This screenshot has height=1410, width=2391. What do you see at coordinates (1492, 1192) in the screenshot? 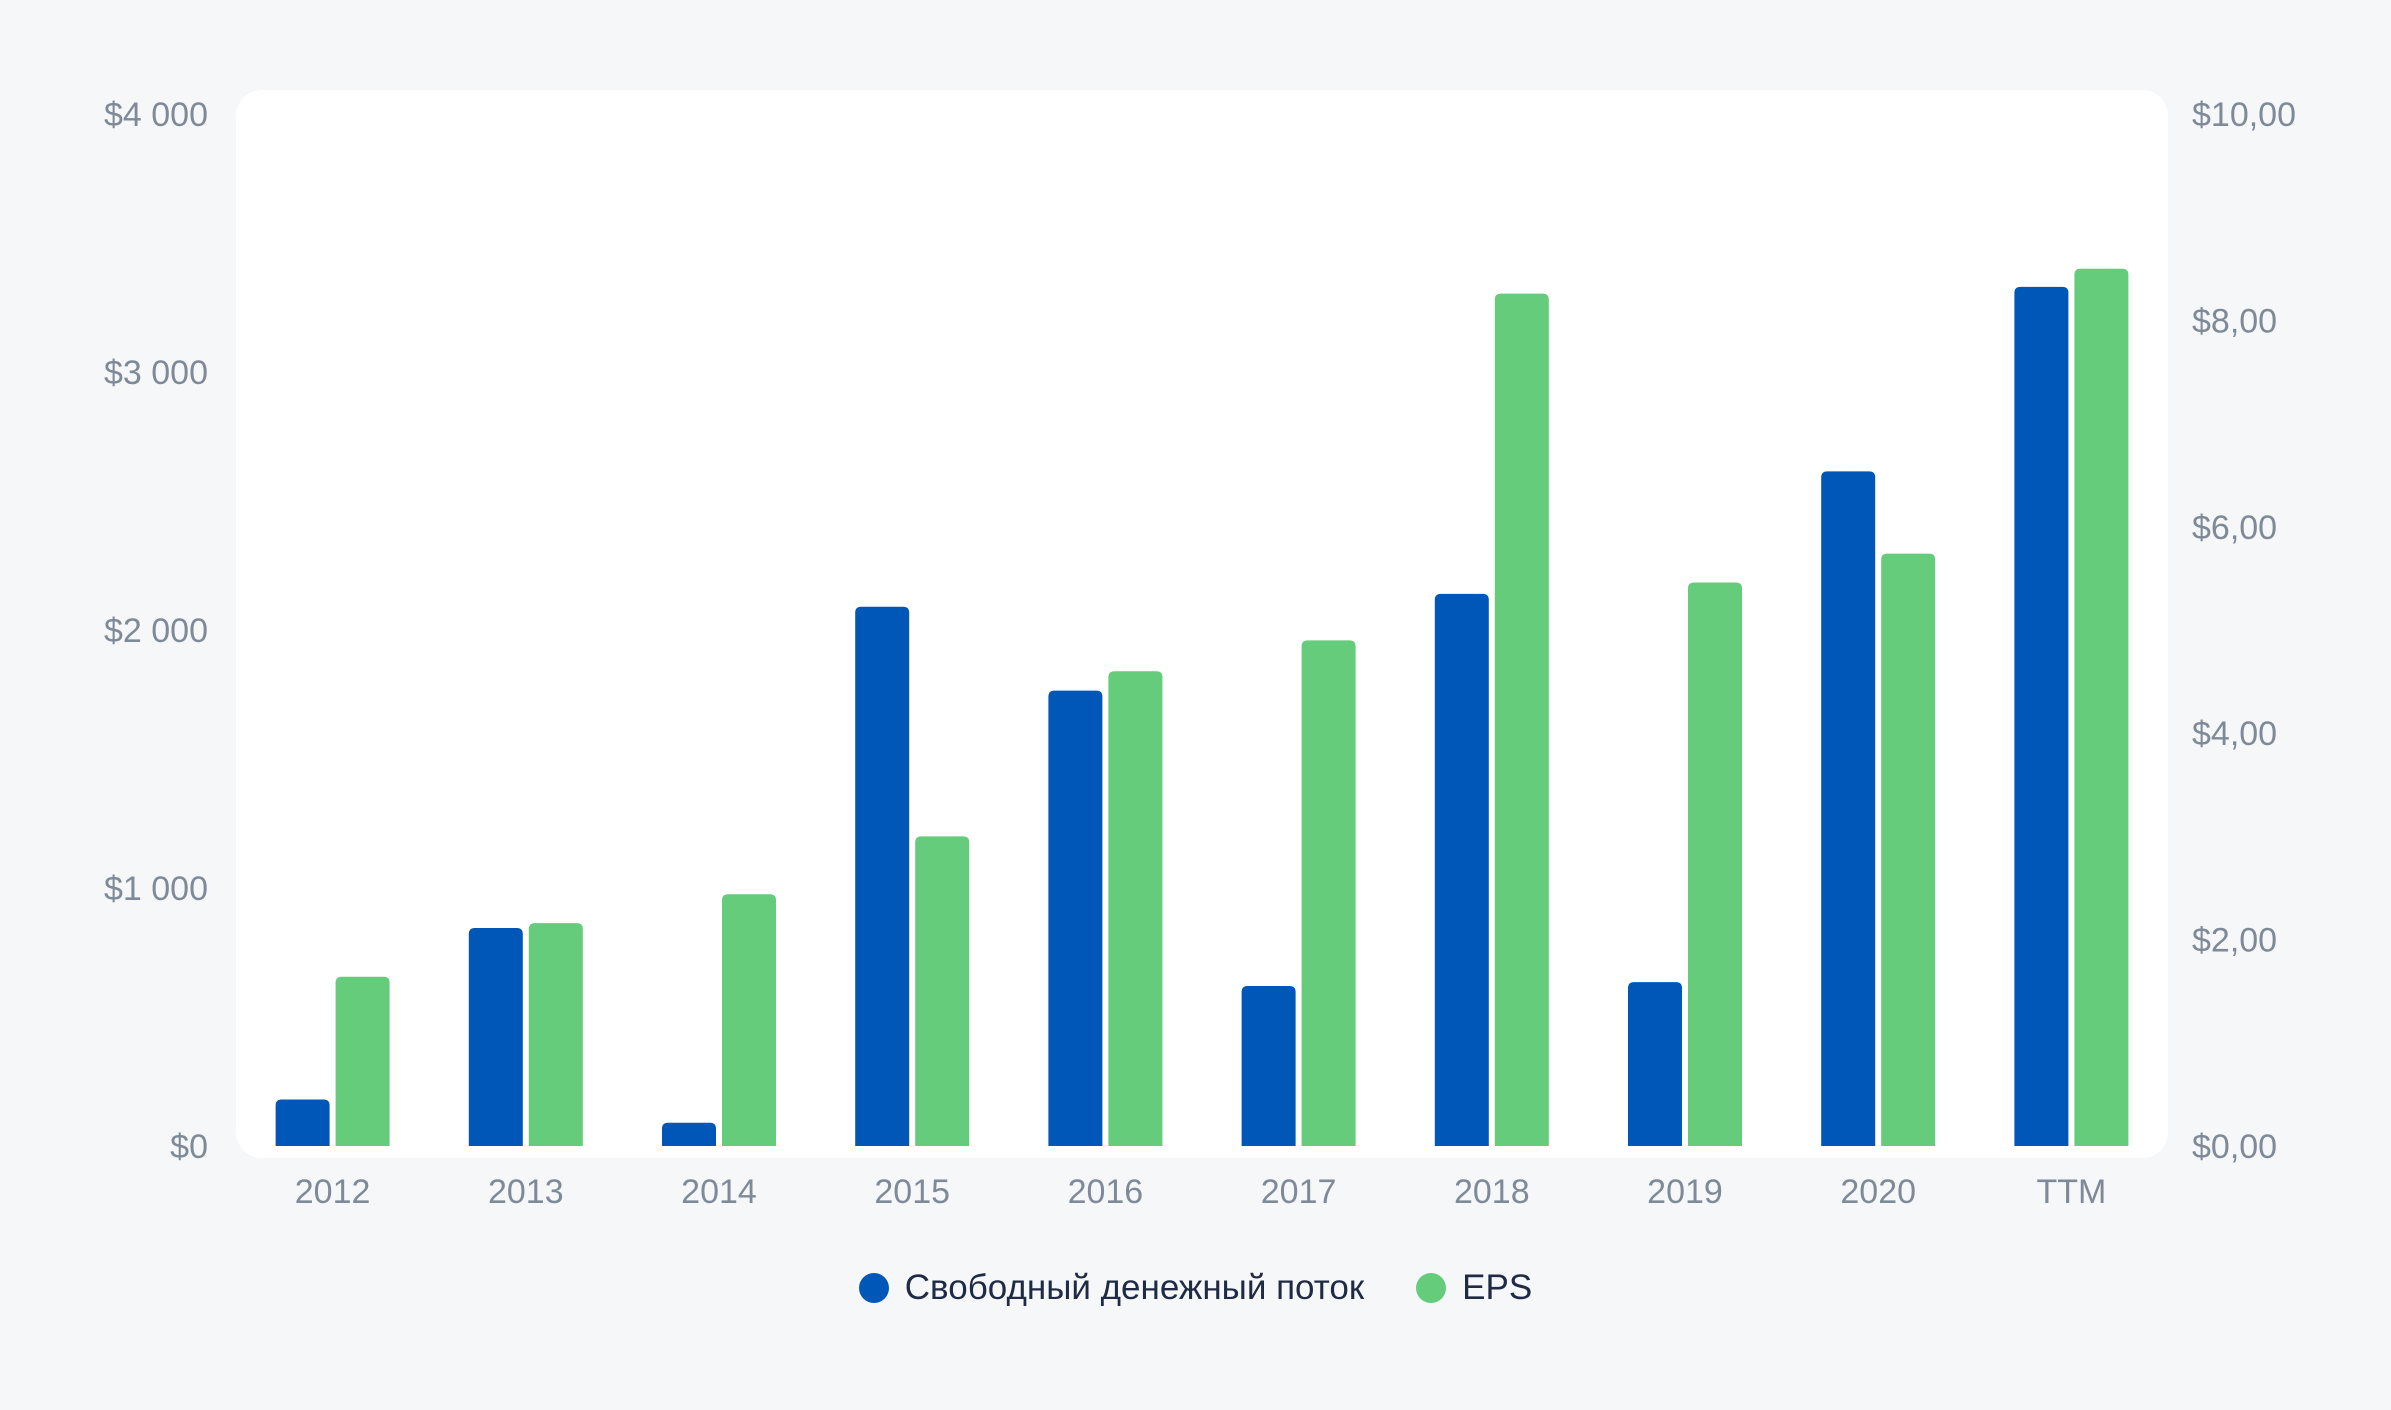
I see `x-axis-tick-label: 2018` at bounding box center [1492, 1192].